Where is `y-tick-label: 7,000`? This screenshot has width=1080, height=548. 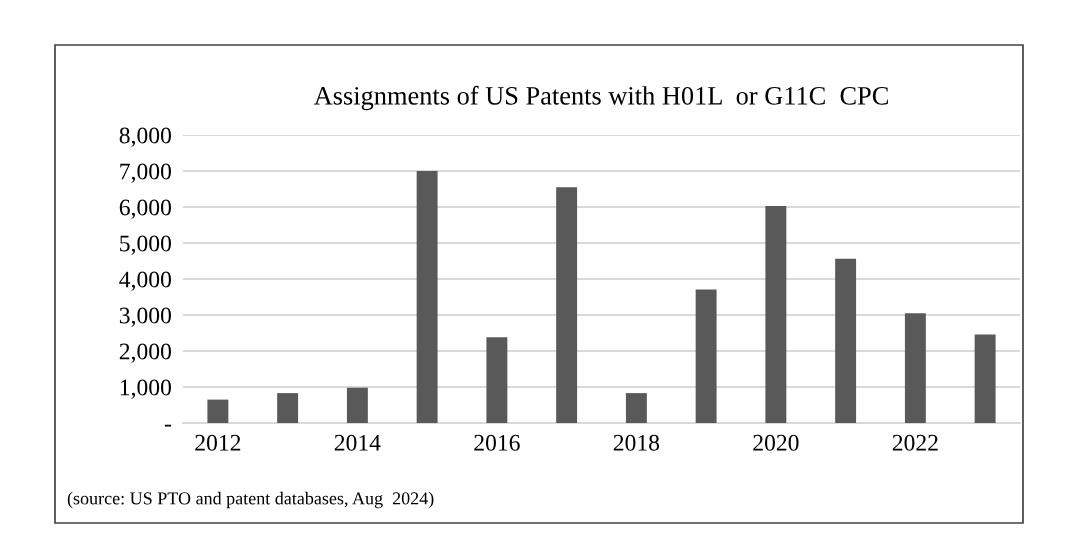 y-tick-label: 7,000 is located at coordinates (145, 173).